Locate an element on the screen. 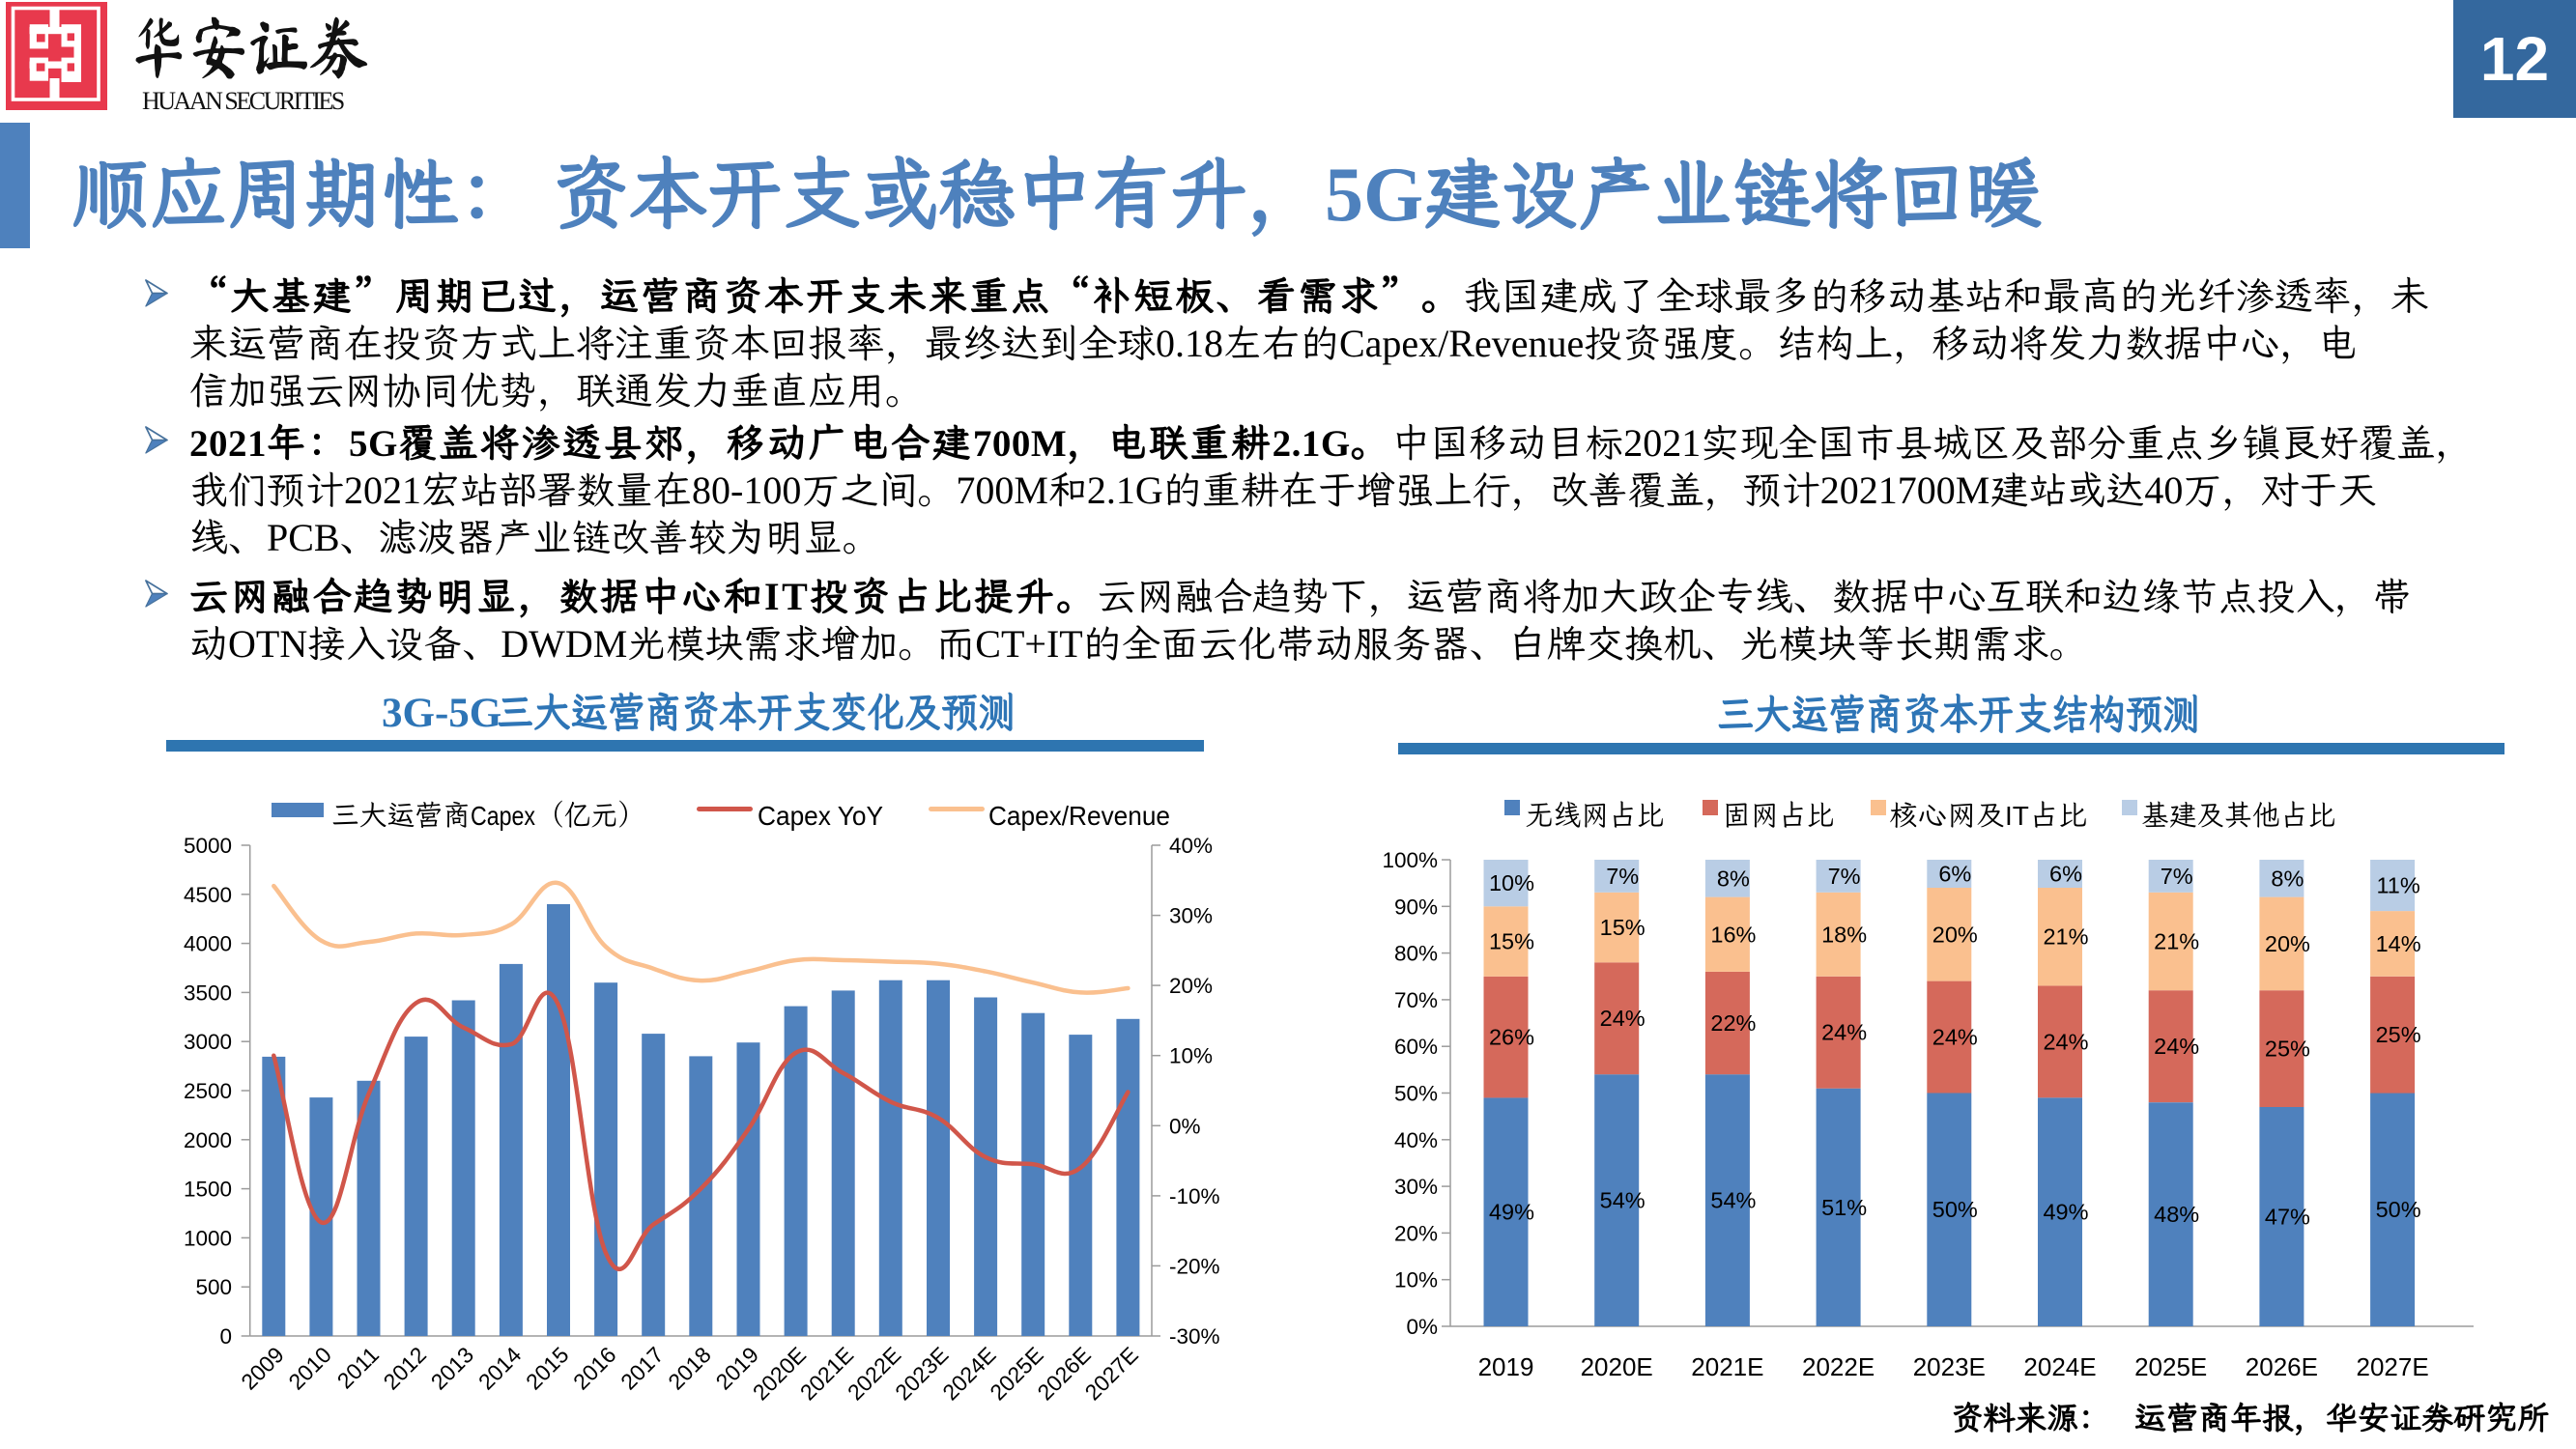 Image resolution: width=2576 pixels, height=1449 pixels. svg-text: 14% is located at coordinates (2399, 943).